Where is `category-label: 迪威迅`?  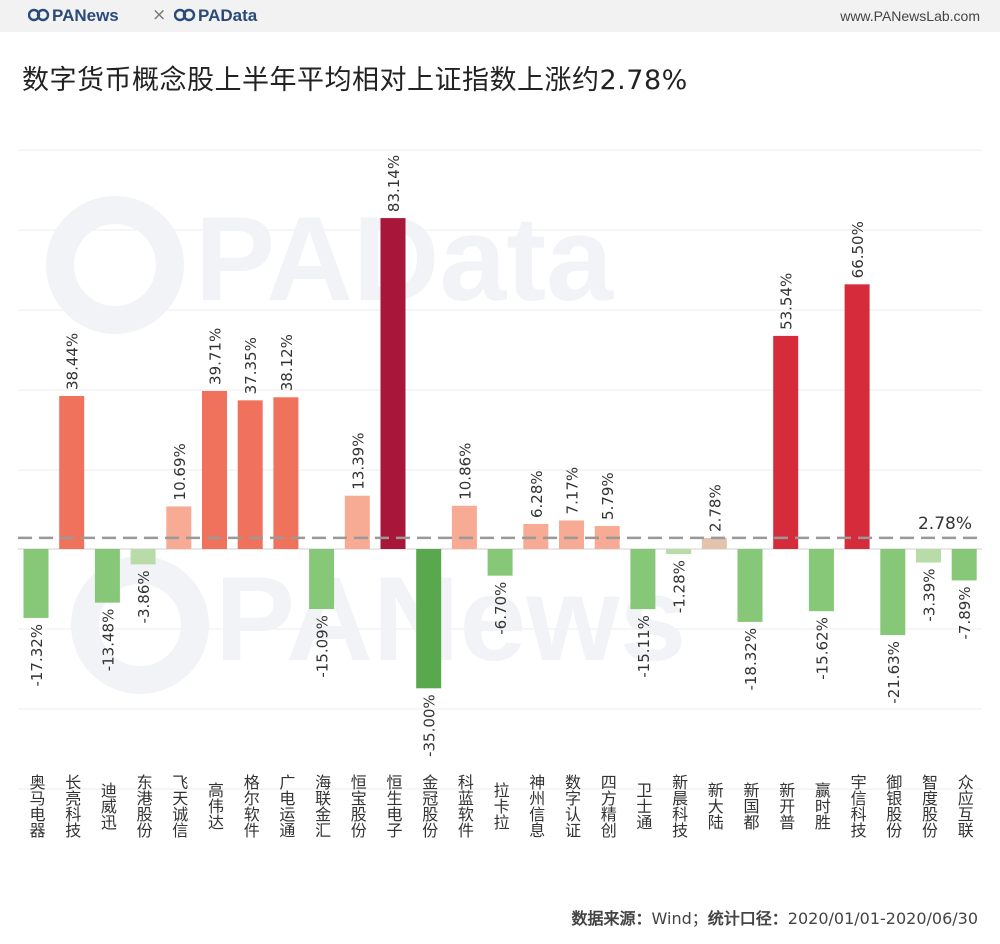
category-label: 迪威迅 is located at coordinates (107, 806).